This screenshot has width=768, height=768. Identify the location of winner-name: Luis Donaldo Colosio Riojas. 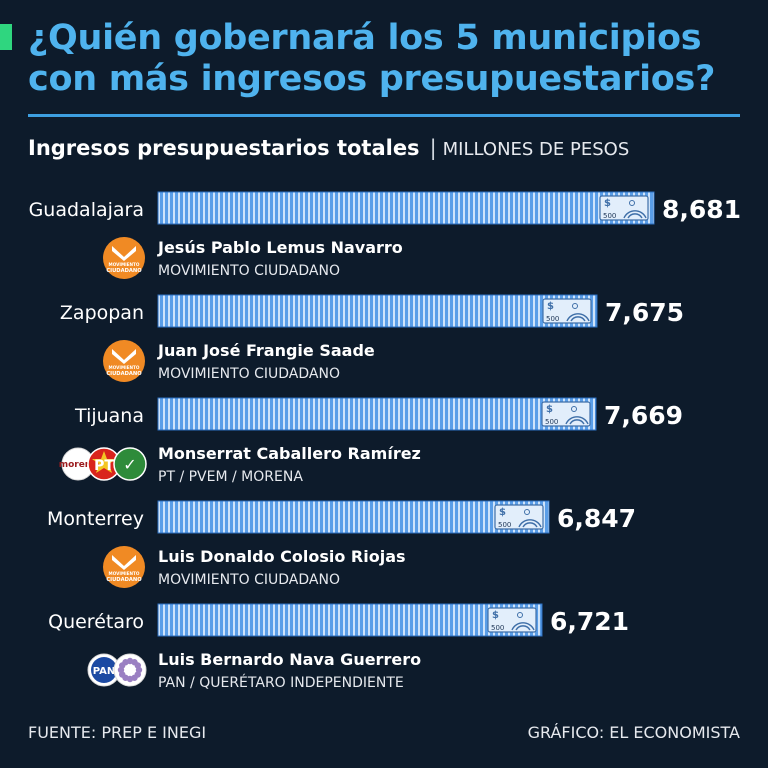
(282, 556).